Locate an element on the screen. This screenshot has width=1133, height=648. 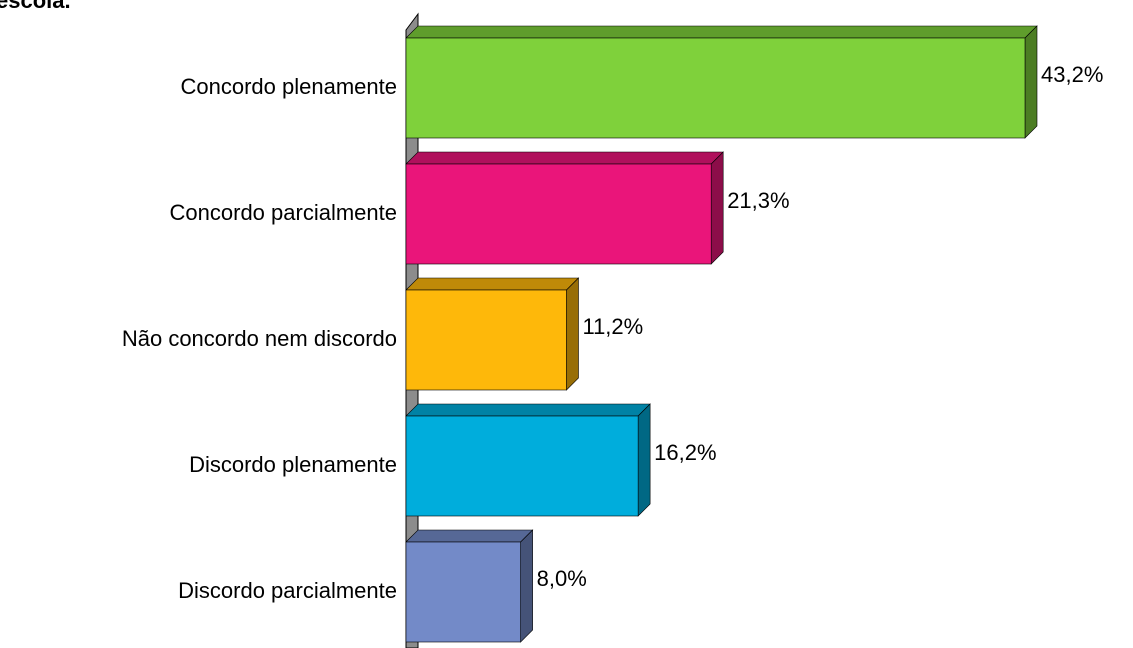
category-label: Não concordo nem discordo is located at coordinates (259, 338).